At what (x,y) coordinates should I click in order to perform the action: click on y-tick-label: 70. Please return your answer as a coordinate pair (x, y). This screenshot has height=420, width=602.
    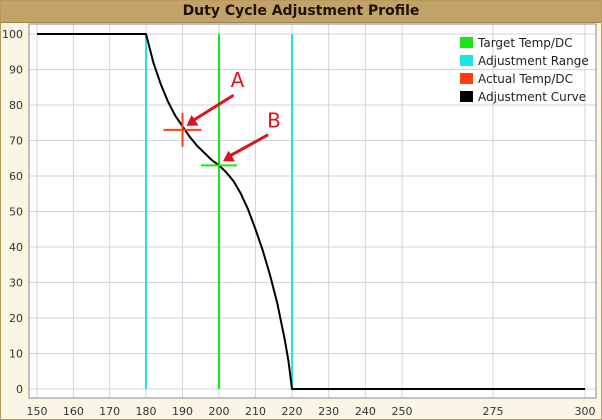
    Looking at the image, I should click on (16, 141).